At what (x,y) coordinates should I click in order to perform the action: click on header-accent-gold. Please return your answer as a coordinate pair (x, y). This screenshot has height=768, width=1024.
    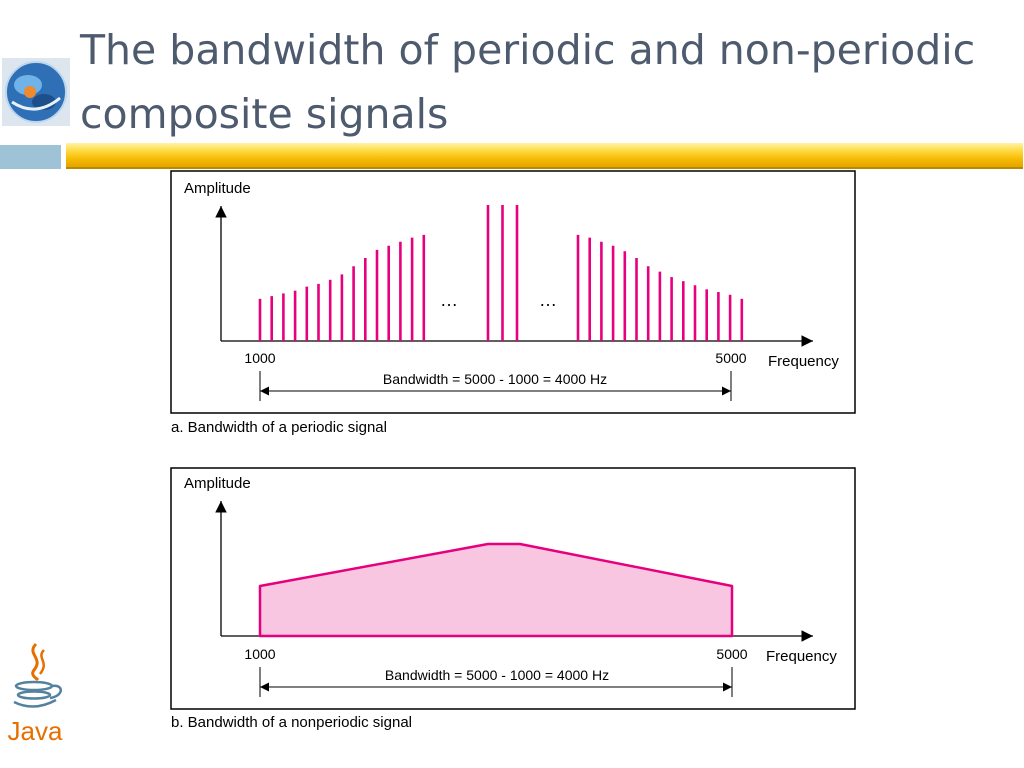
    Looking at the image, I should click on (544, 156).